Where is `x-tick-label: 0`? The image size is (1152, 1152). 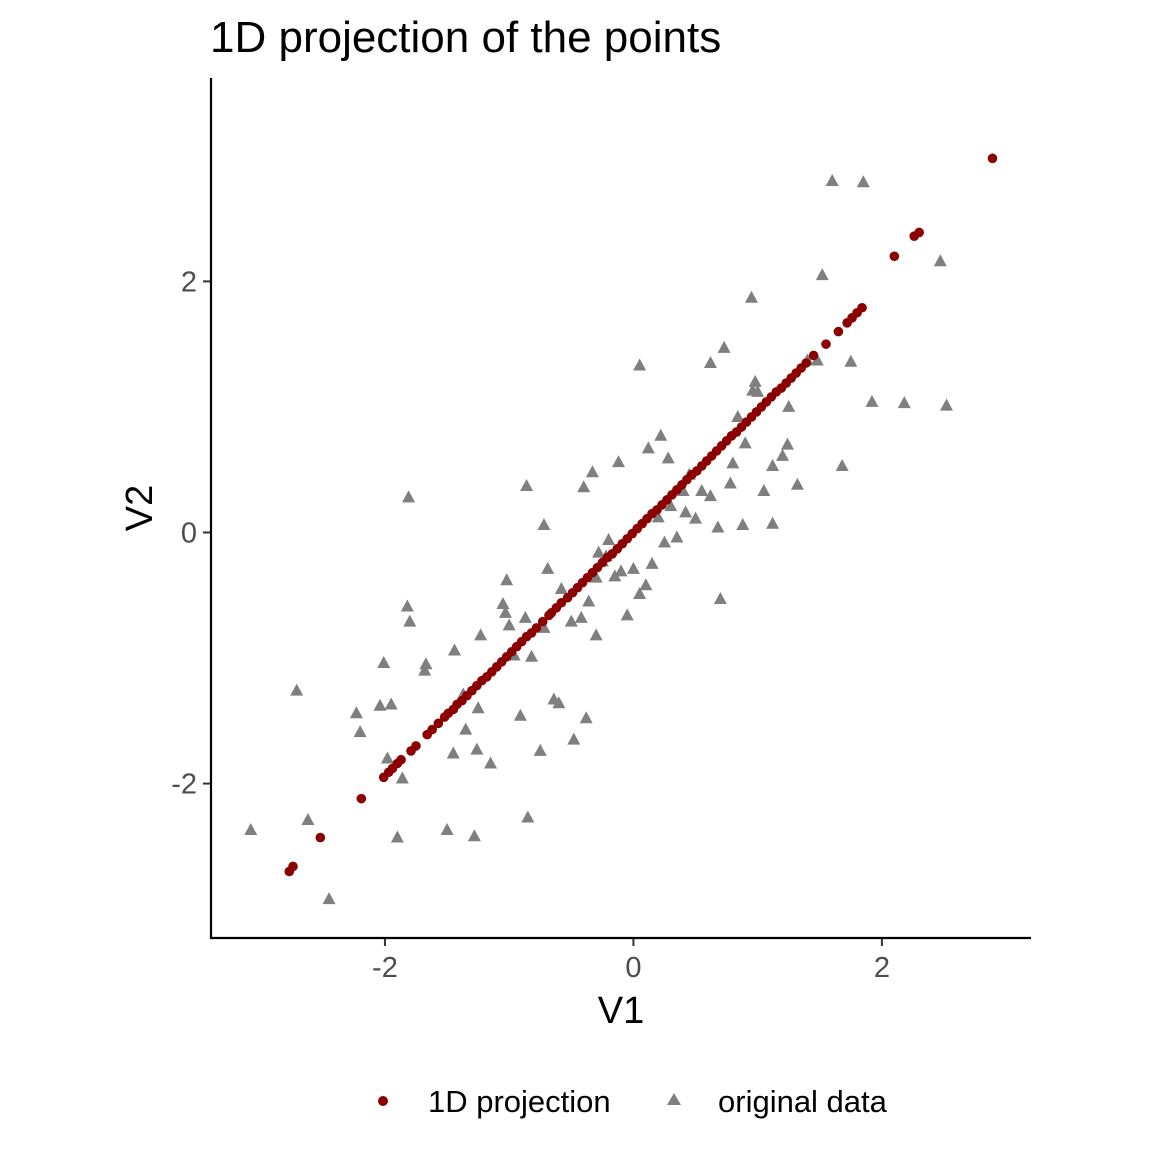 x-tick-label: 0 is located at coordinates (633, 968).